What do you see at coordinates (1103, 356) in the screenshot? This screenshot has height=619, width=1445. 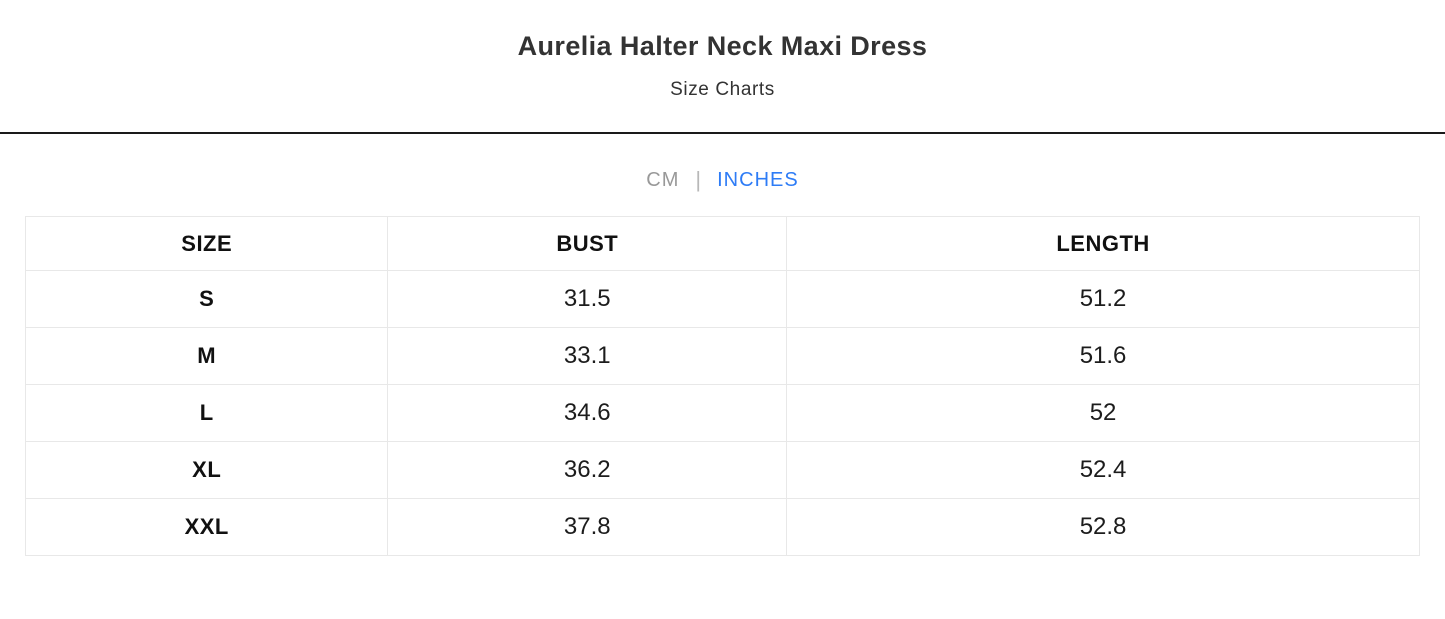 I see `length-cell: 51.6` at bounding box center [1103, 356].